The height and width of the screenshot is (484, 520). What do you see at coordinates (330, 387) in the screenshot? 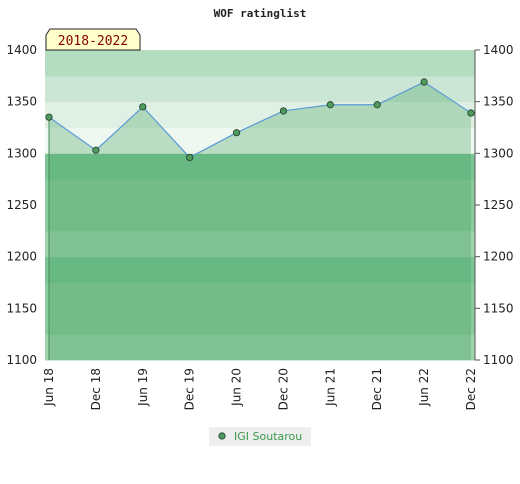
I see `x-tick-label: Jun 21` at bounding box center [330, 387].